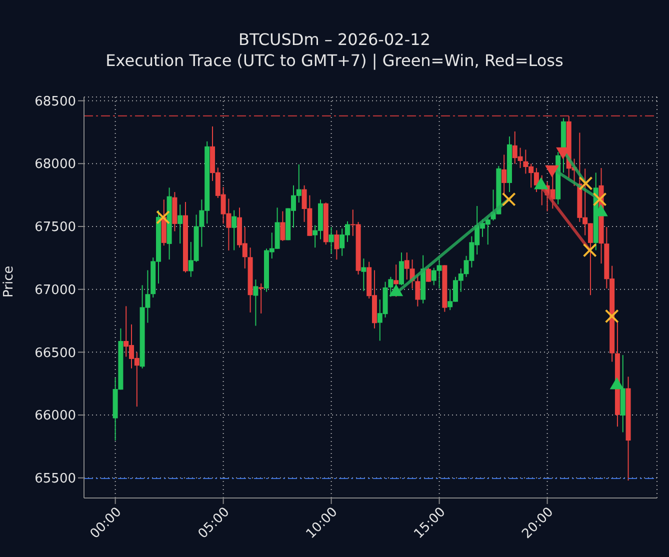 This screenshot has height=557, width=669. Describe the element at coordinates (334, 39) in the screenshot. I see `chart-title: BTCUSDm – 2026-02-12` at that location.